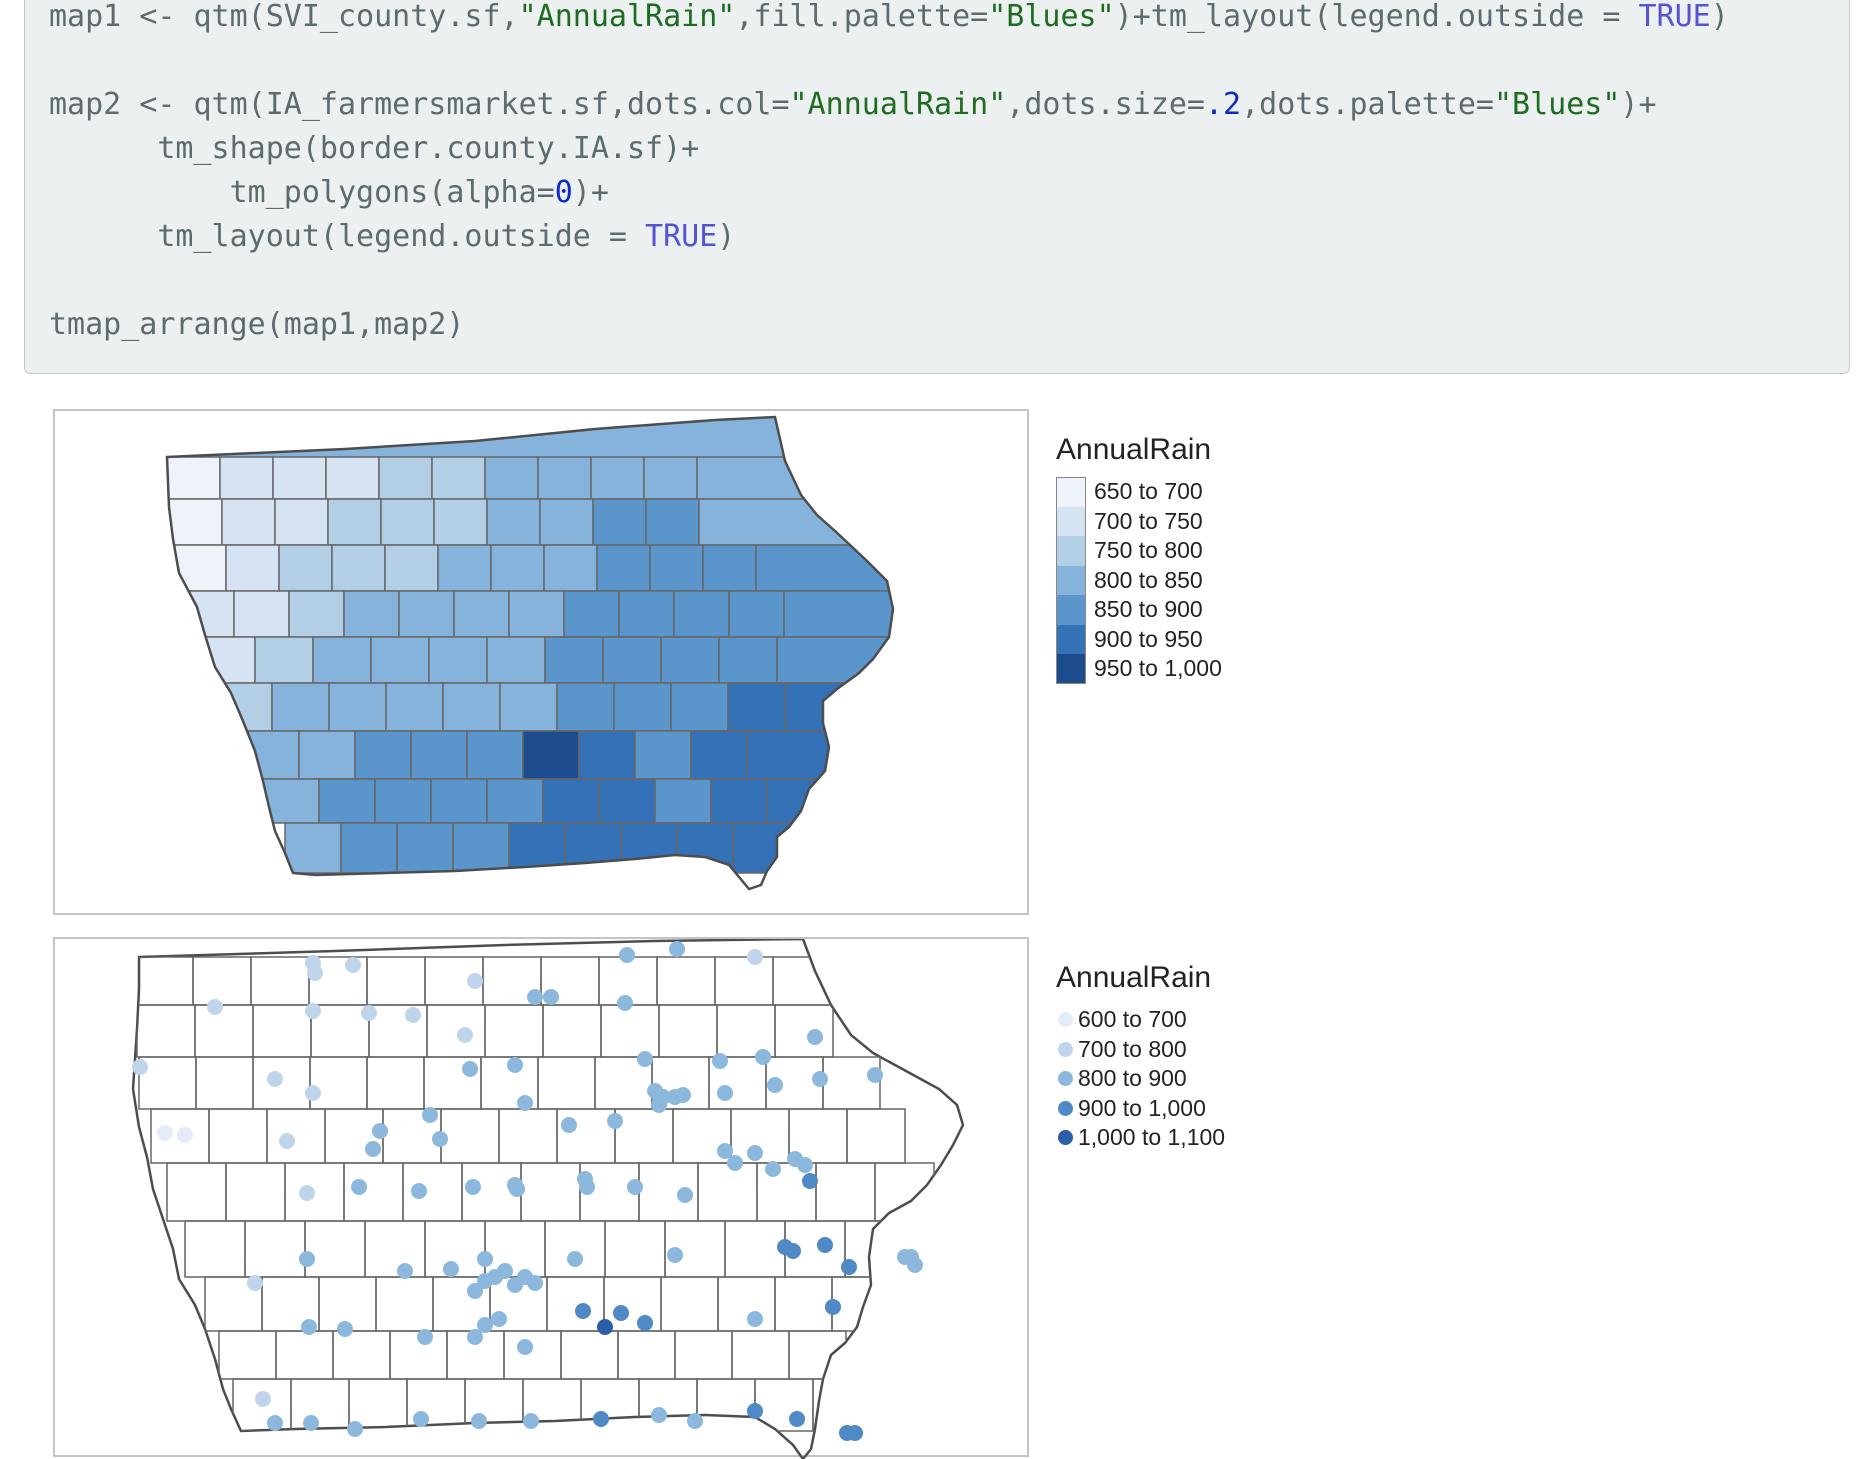  I want to click on legend-dot, so click(1065, 1137).